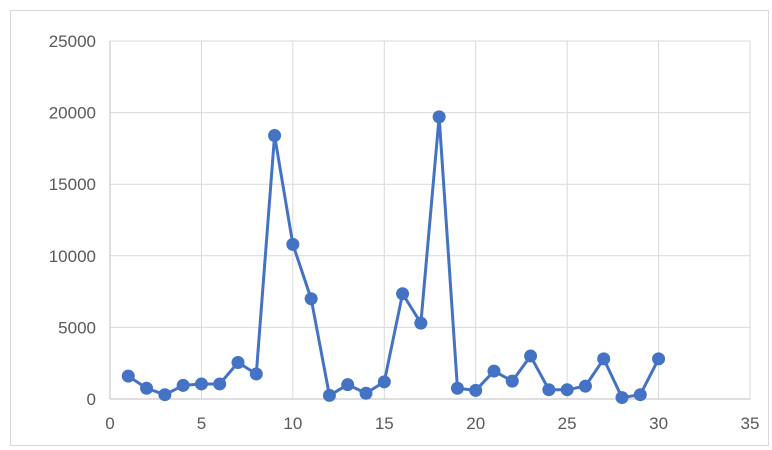  I want to click on x-tick-label: 5, so click(201, 423).